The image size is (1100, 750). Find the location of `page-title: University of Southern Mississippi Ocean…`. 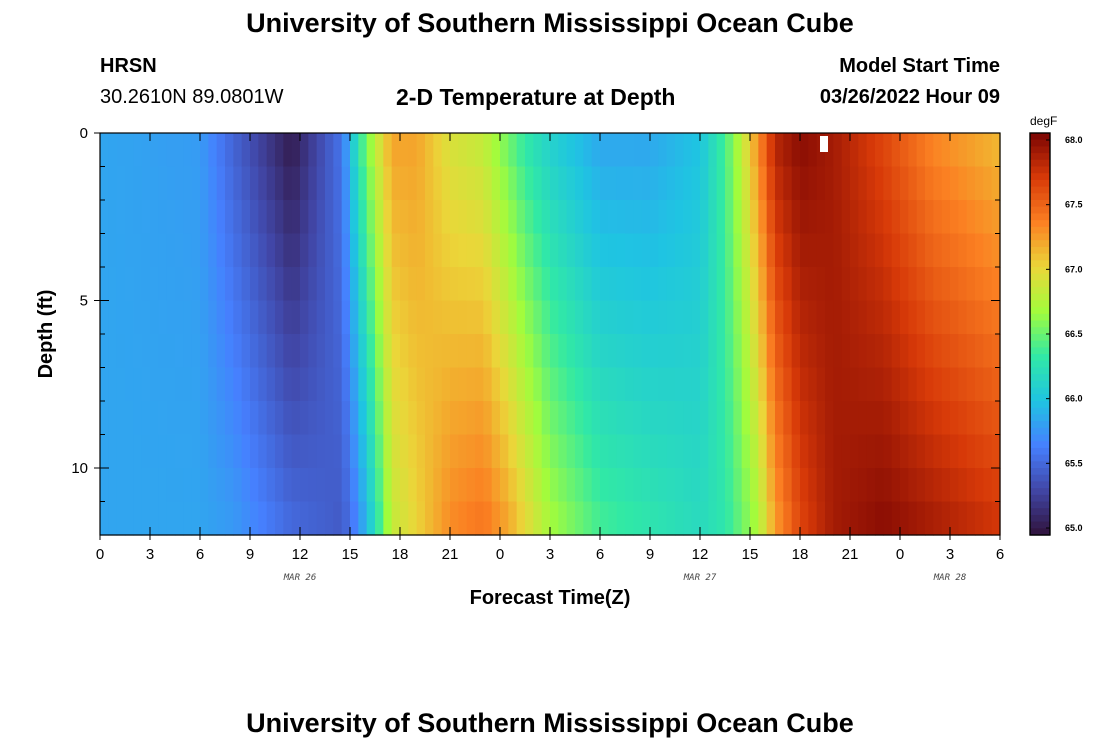

page-title: University of Southern Mississippi Ocean… is located at coordinates (550, 23).